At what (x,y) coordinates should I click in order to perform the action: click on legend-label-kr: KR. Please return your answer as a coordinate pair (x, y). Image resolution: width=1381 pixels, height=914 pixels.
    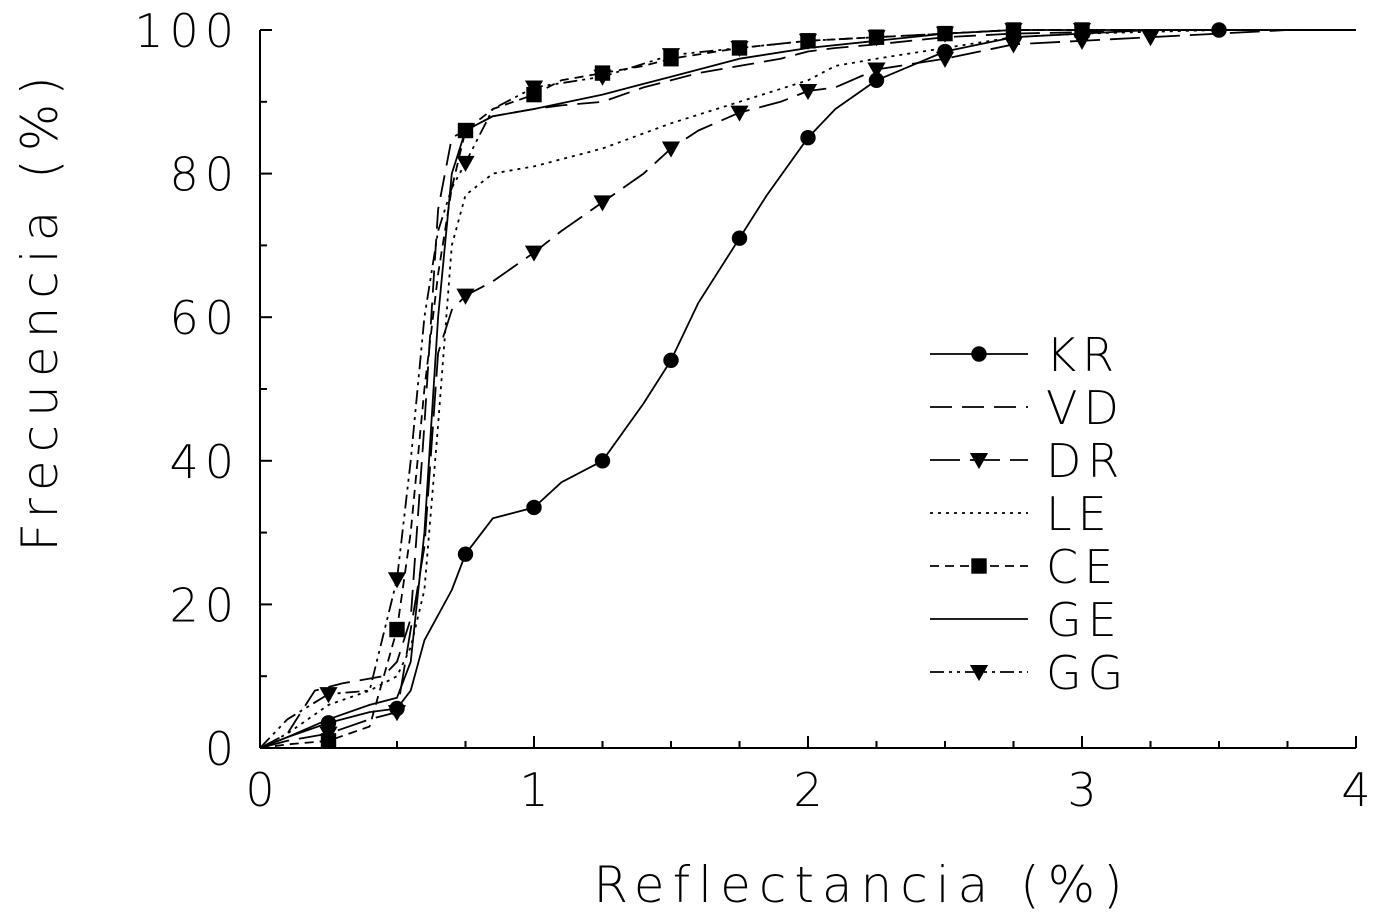
    Looking at the image, I should click on (1083, 355).